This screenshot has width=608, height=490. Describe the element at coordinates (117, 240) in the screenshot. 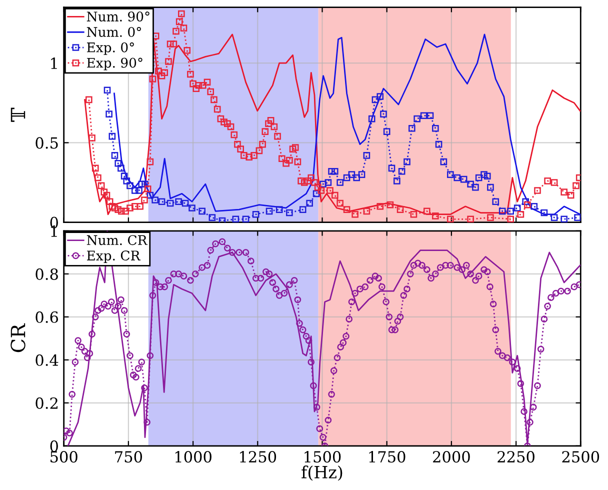

I see `legend-label: Num. CR` at that location.